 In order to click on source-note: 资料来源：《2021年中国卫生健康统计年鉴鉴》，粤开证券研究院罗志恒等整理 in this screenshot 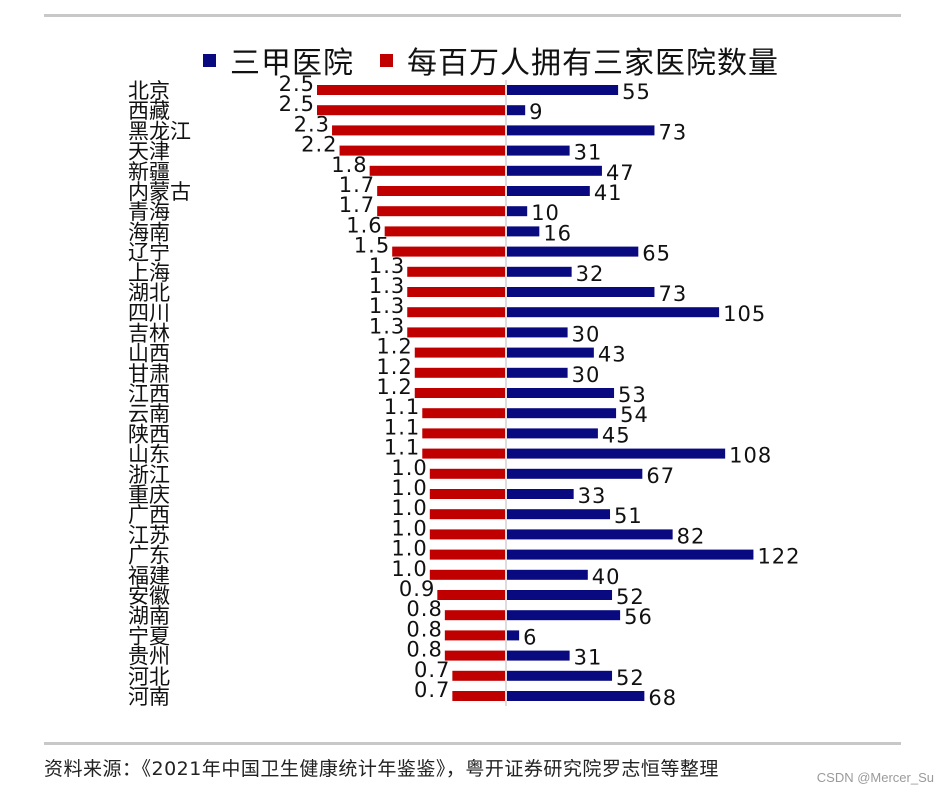, I will do `click(381, 769)`.